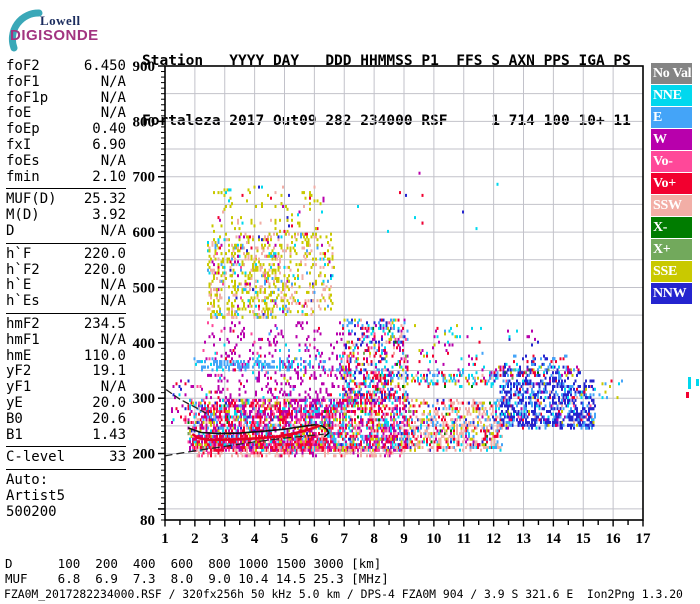 This screenshot has width=700, height=604. Describe the element at coordinates (523, 539) in the screenshot. I see `x-tick-label: 13` at that location.